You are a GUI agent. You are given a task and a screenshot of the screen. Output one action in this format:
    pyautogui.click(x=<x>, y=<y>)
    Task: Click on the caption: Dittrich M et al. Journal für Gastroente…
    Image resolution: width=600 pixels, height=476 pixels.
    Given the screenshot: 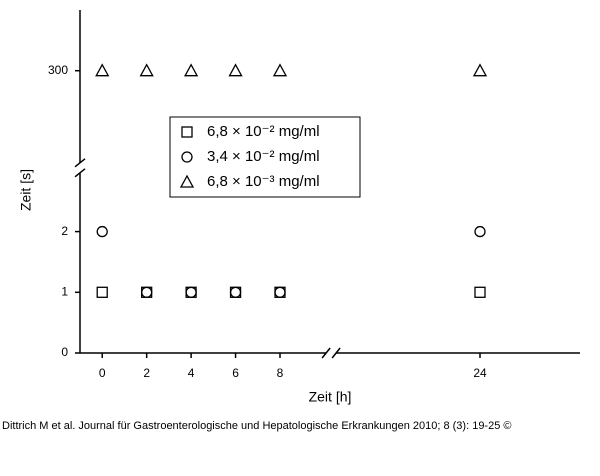 What is the action you would take?
    pyautogui.click(x=257, y=426)
    